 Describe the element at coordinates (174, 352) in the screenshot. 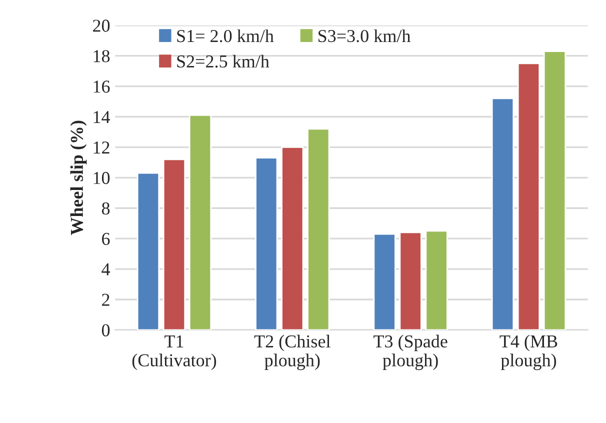

I see `x-tick-label: T1 (Cultivator)` at that location.